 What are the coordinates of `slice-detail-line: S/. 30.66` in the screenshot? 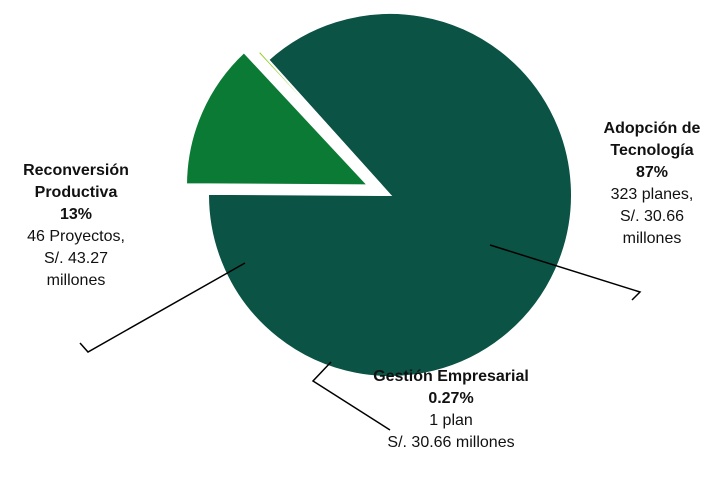 It's located at (652, 216).